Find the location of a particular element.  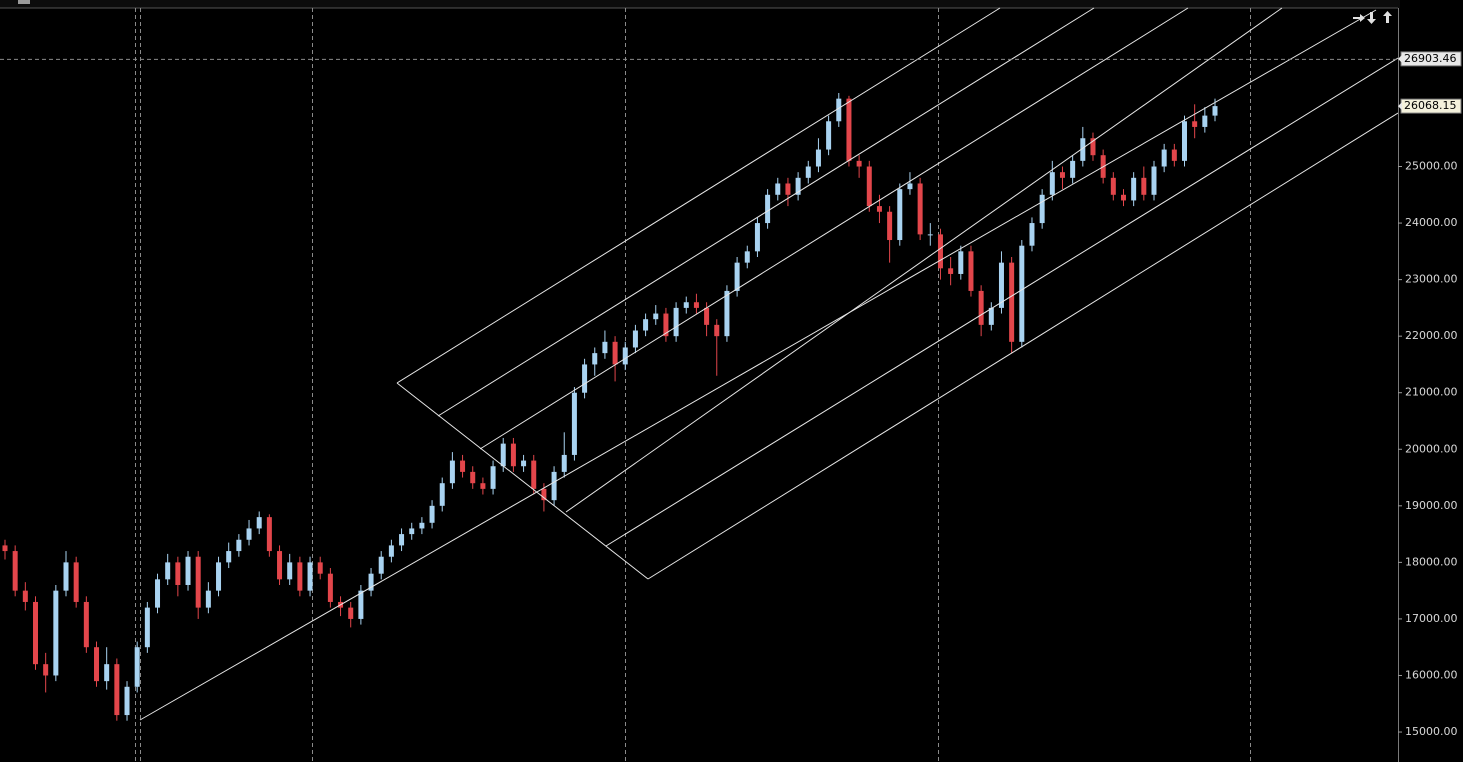

scroll-up-icon is located at coordinates (1387, 17).